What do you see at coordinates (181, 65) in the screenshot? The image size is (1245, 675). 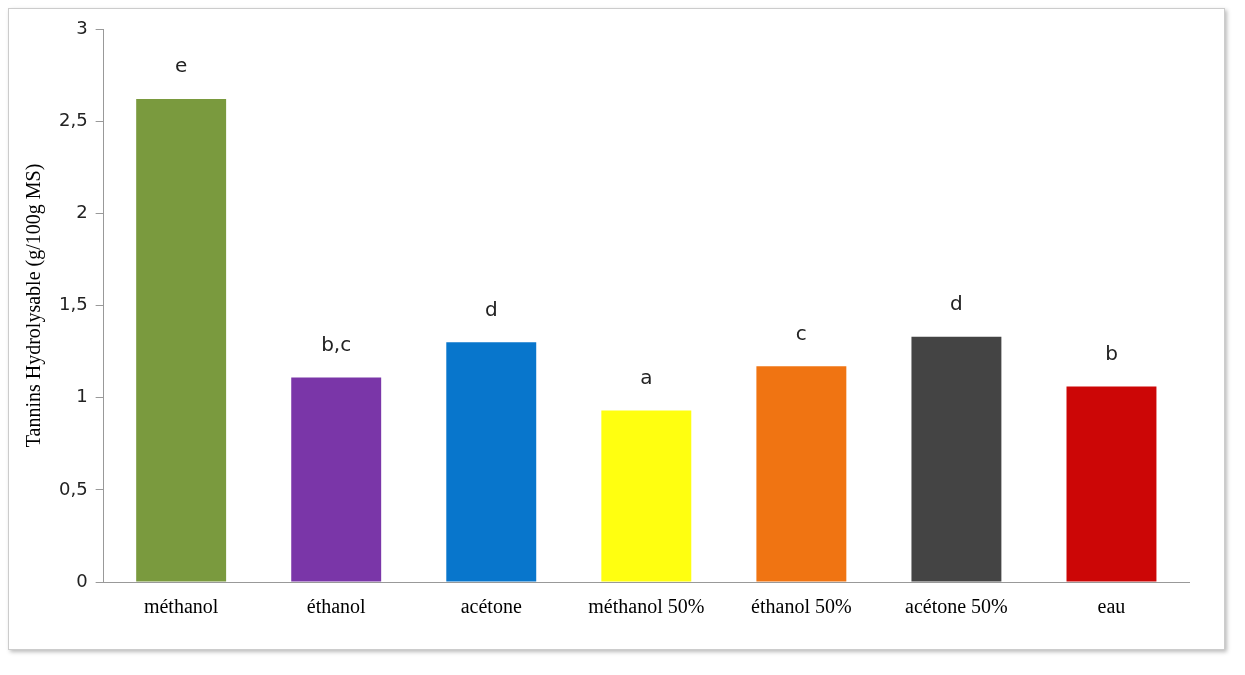 I see `annotation: e` at bounding box center [181, 65].